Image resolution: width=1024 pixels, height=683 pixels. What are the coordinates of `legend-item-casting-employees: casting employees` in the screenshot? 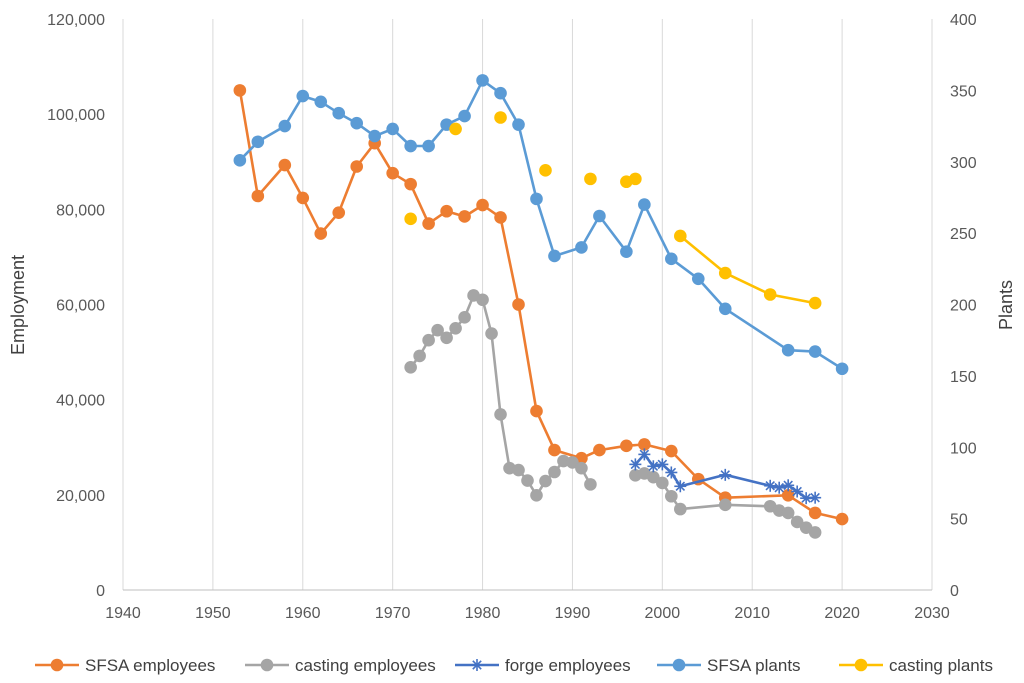 It's located at (340, 665).